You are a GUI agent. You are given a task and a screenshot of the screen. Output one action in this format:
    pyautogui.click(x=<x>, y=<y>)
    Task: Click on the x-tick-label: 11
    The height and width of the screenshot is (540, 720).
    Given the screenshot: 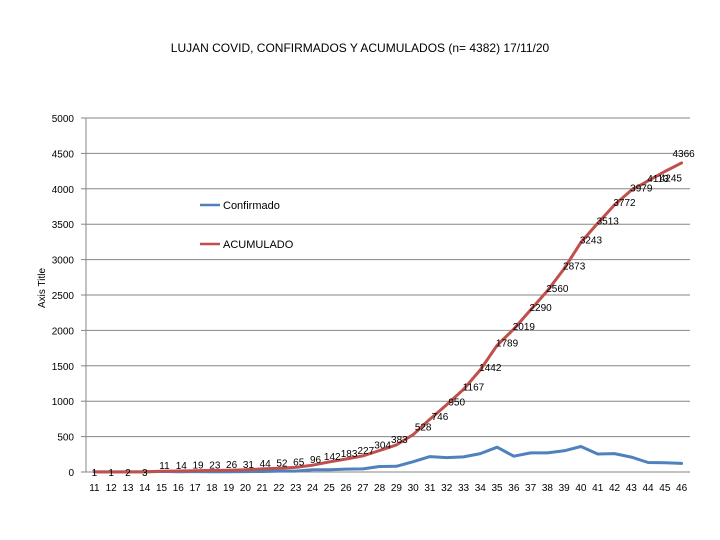 What is the action you would take?
    pyautogui.click(x=94, y=488)
    